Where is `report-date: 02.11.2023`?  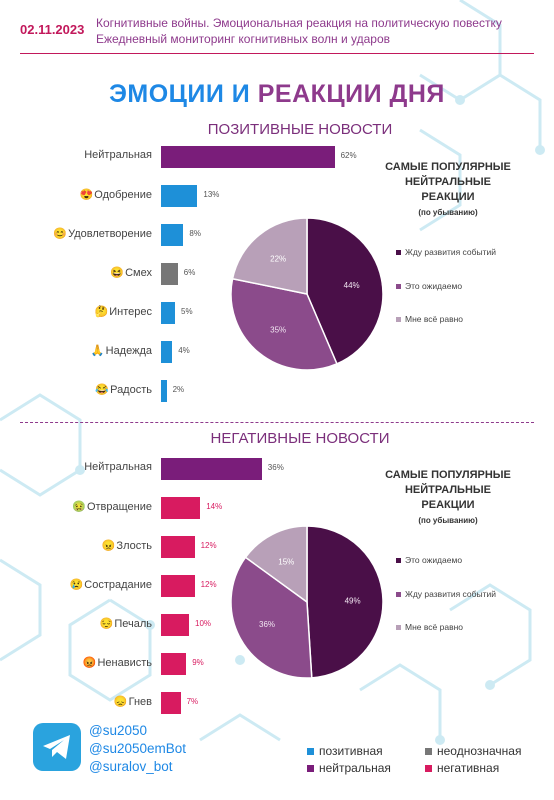 report-date: 02.11.2023 is located at coordinates (52, 29).